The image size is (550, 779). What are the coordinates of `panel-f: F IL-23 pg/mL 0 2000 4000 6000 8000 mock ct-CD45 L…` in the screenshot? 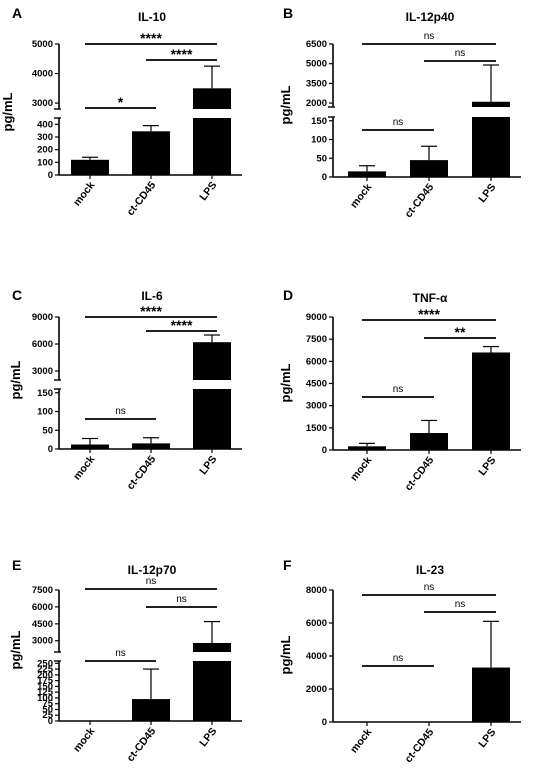 It's located at (399, 661).